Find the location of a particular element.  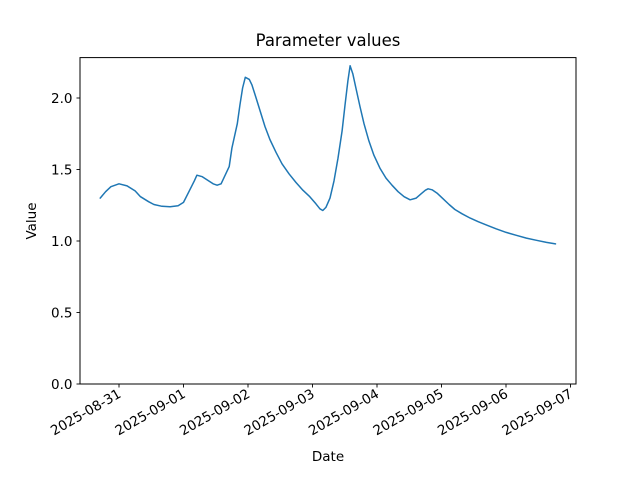

y-tick-label: 2.0 is located at coordinates (61, 99).